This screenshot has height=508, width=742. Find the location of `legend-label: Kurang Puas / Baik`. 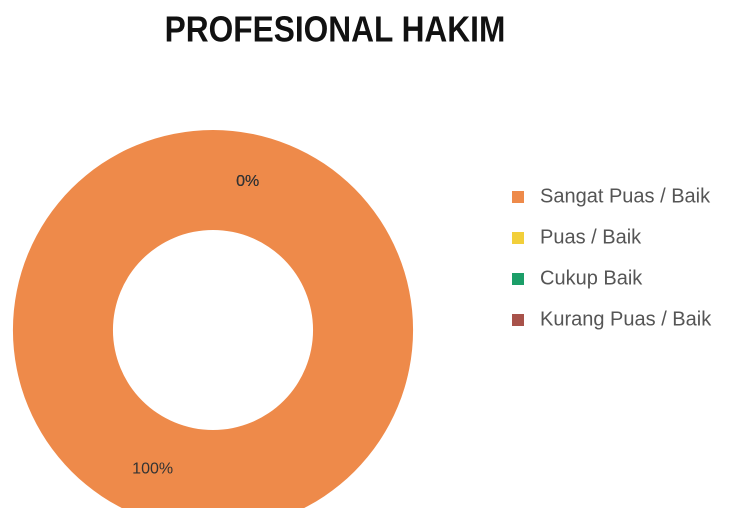

legend-label: Kurang Puas / Baik is located at coordinates (626, 319).